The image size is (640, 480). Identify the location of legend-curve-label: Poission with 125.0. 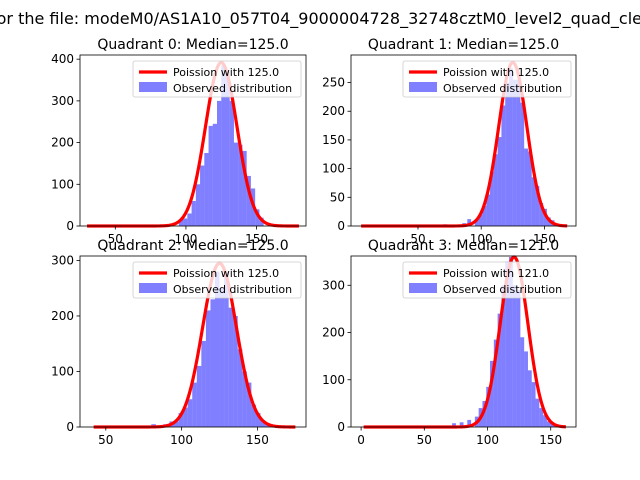
(226, 72).